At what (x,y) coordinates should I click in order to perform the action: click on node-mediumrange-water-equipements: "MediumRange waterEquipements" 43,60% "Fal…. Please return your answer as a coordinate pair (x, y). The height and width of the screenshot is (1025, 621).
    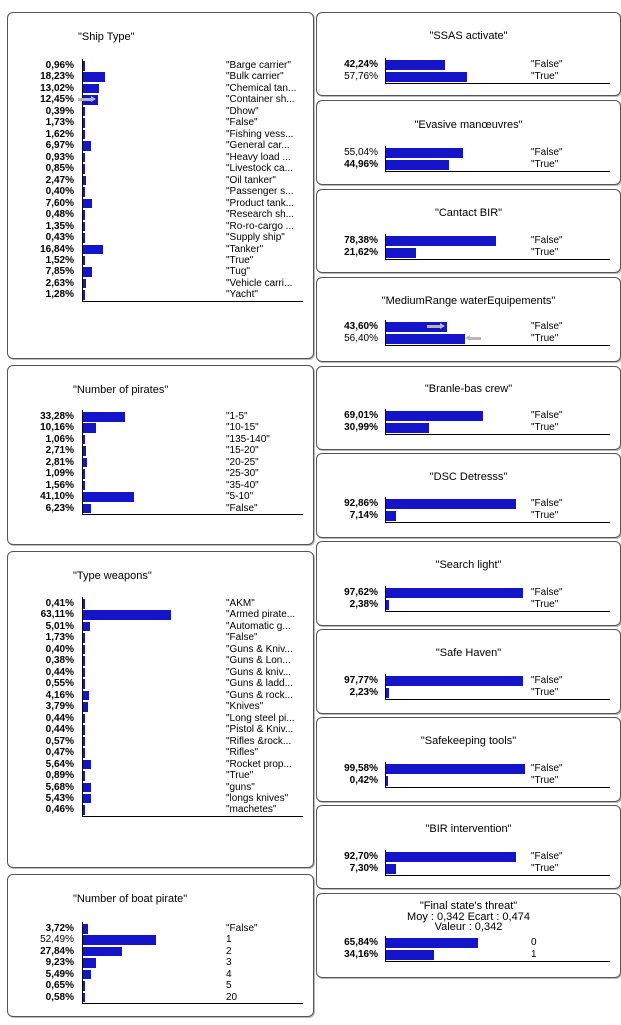
    Looking at the image, I should click on (468, 319).